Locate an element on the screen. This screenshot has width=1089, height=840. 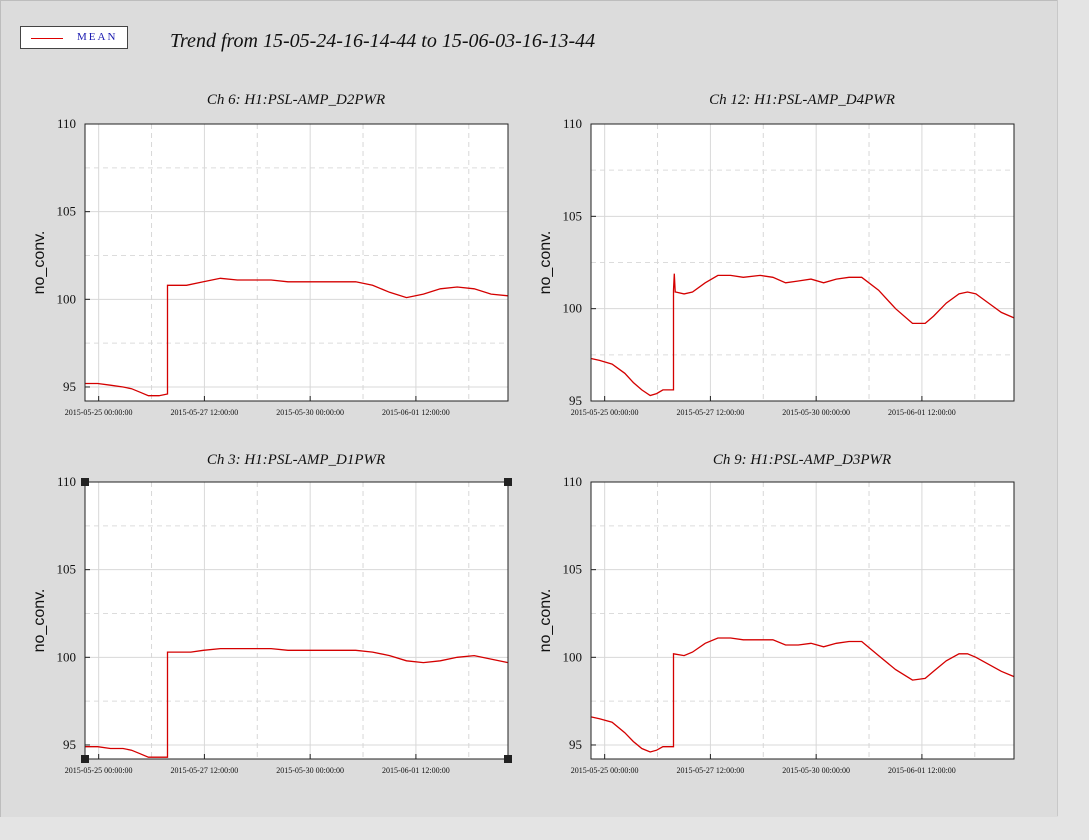
plot-title: Ch 12: H1:PSL-AMP_D4PWR is located at coordinates (802, 100).